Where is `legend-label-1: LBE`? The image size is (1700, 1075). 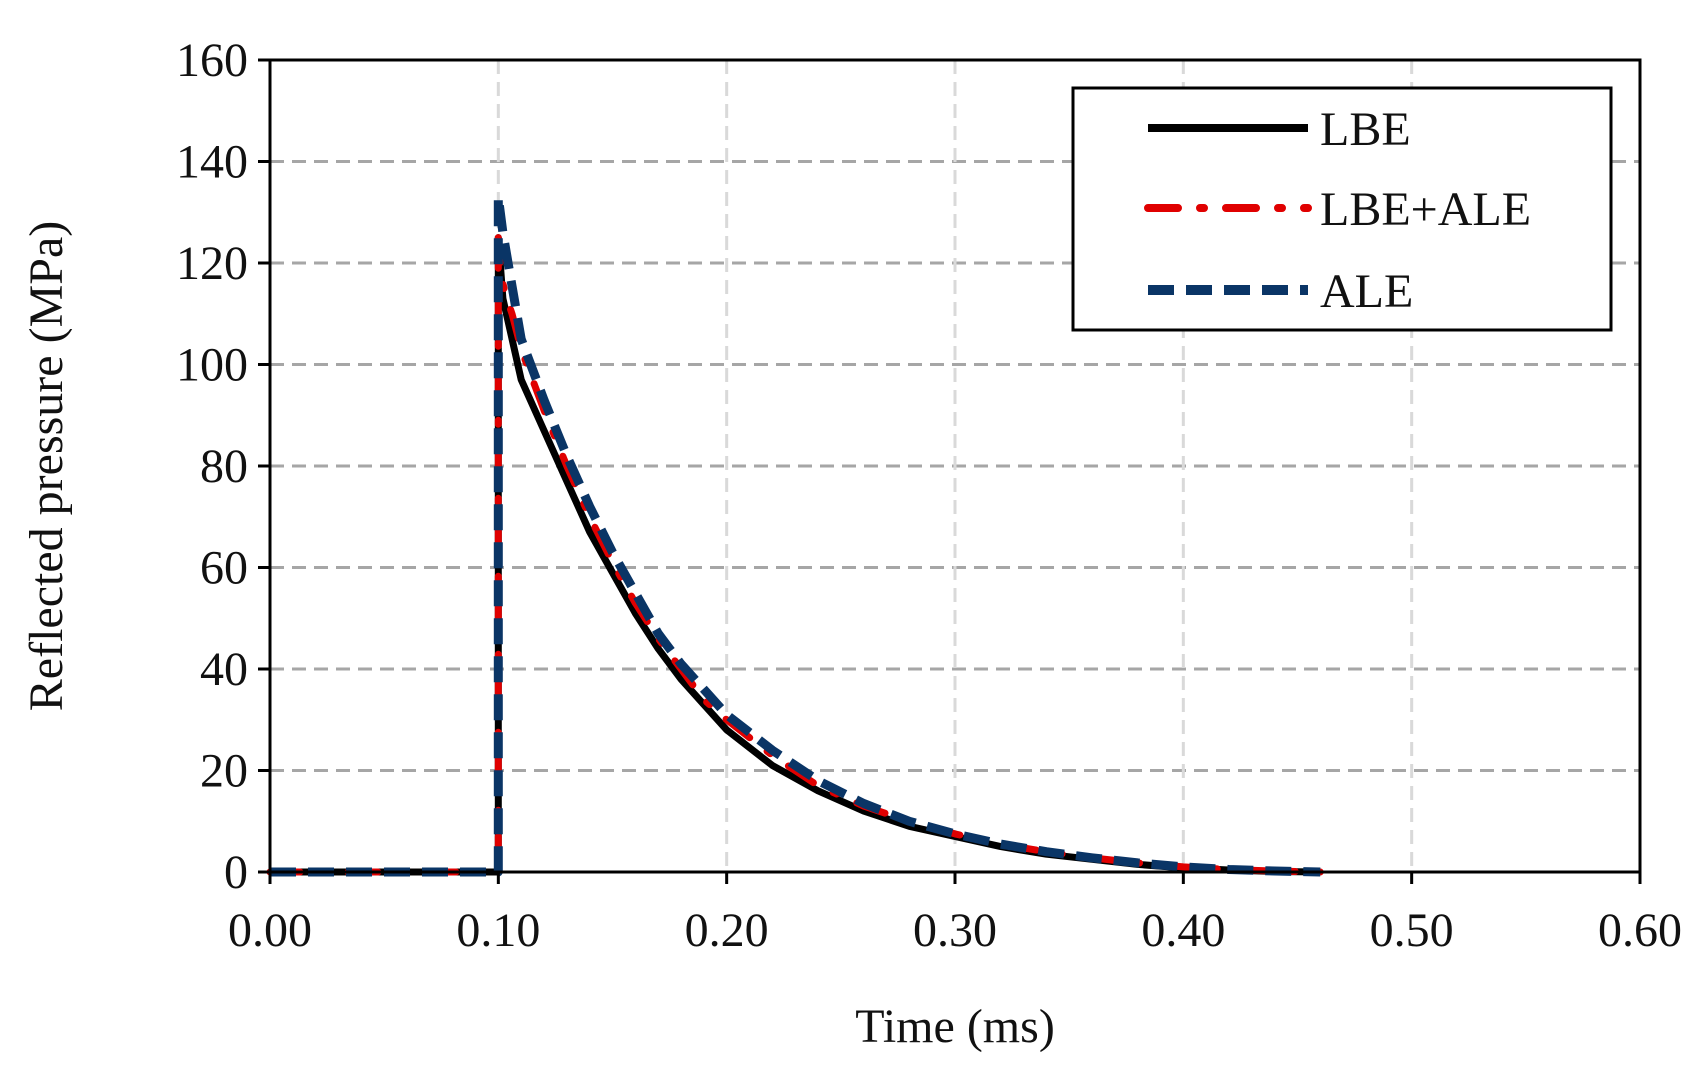
legend-label-1: LBE is located at coordinates (1365, 129).